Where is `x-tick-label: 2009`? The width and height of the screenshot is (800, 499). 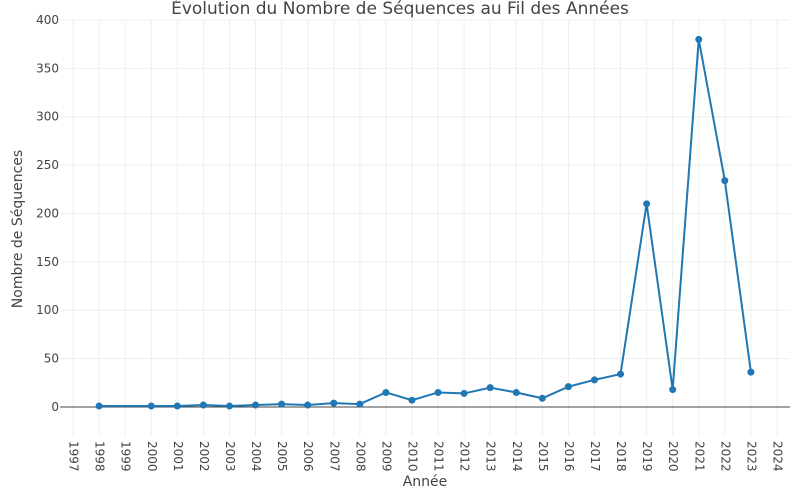 x-tick-label: 2009 is located at coordinates (386, 456).